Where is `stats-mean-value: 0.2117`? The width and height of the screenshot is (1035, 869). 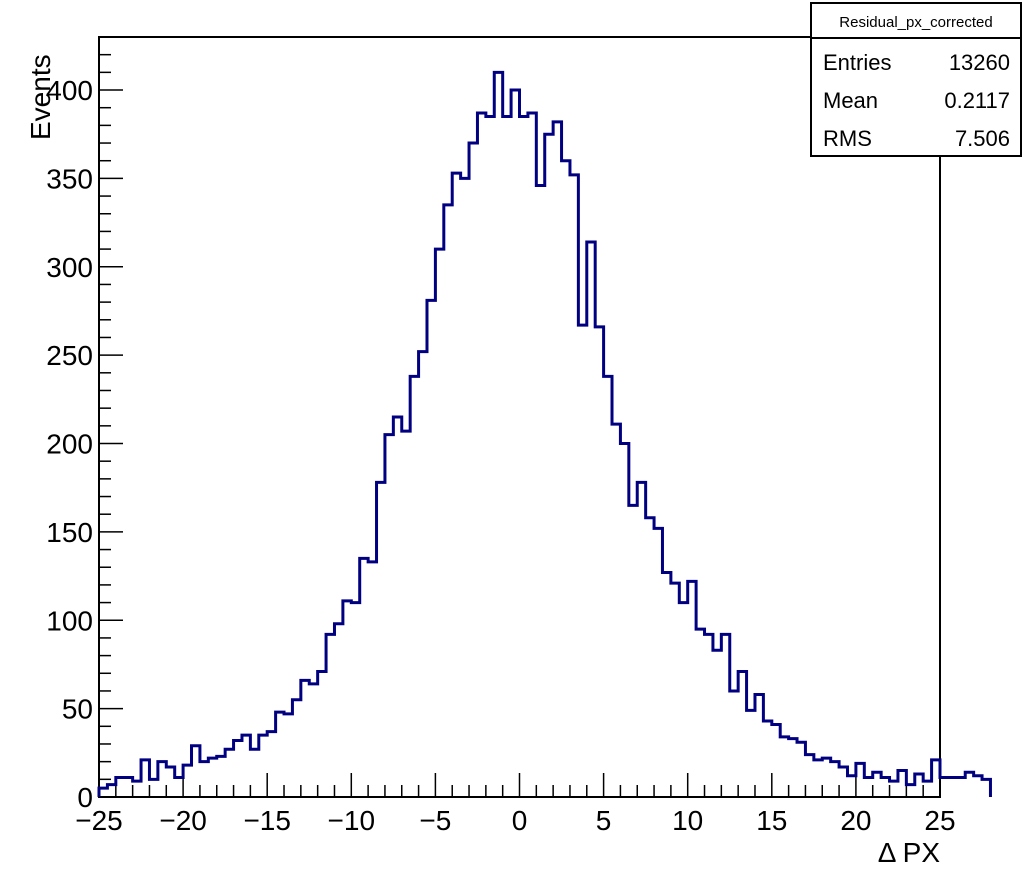 stats-mean-value: 0.2117 is located at coordinates (977, 100).